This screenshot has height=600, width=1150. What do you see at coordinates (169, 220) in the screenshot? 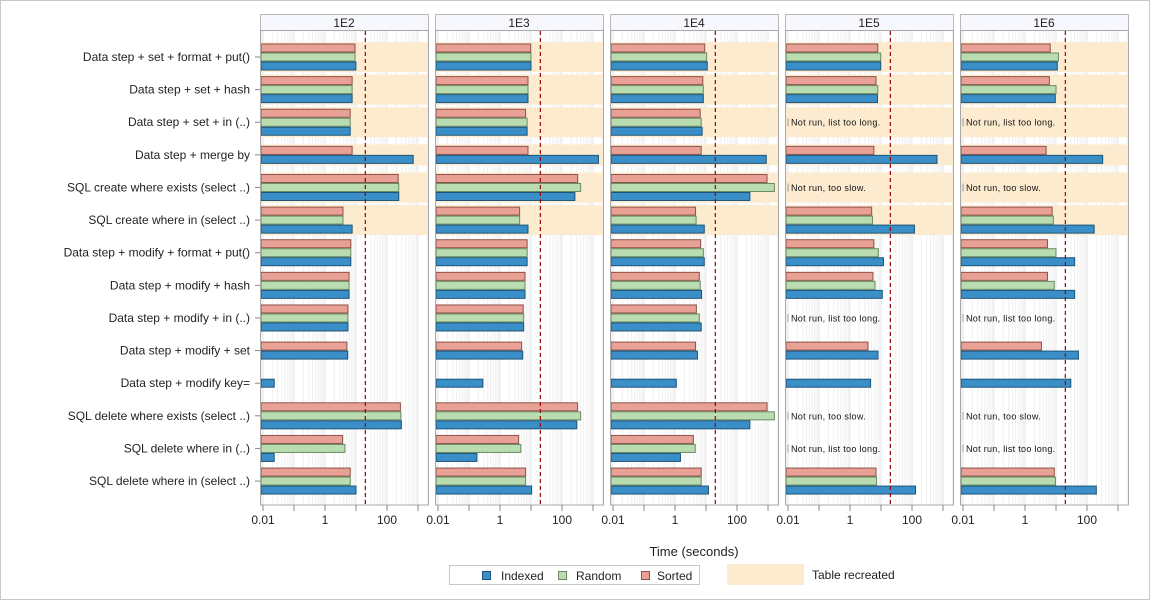
I see `category-label: SQL create where in (select ..)` at bounding box center [169, 220].